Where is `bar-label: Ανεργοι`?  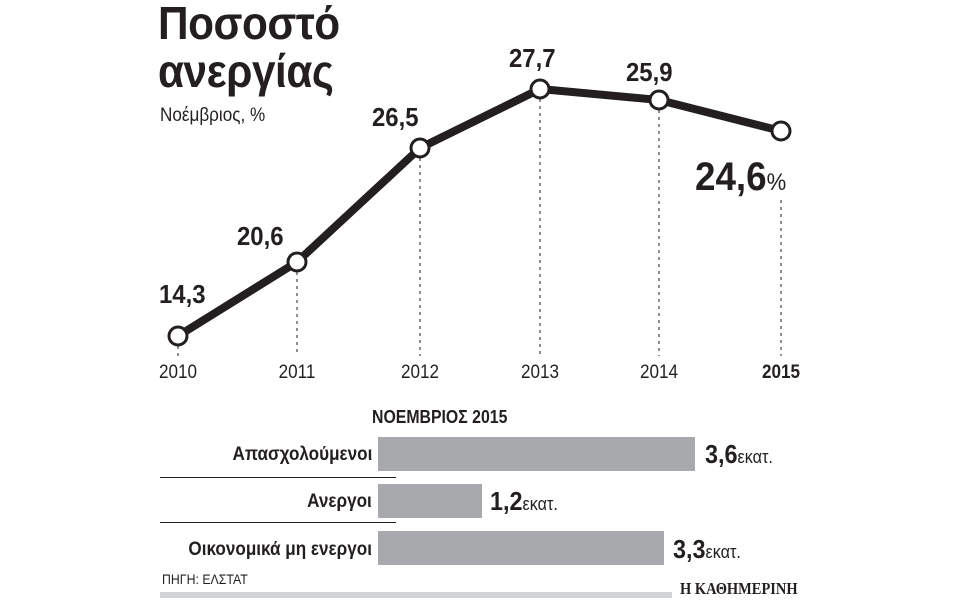
bar-label: Ανεργοι is located at coordinates (339, 501).